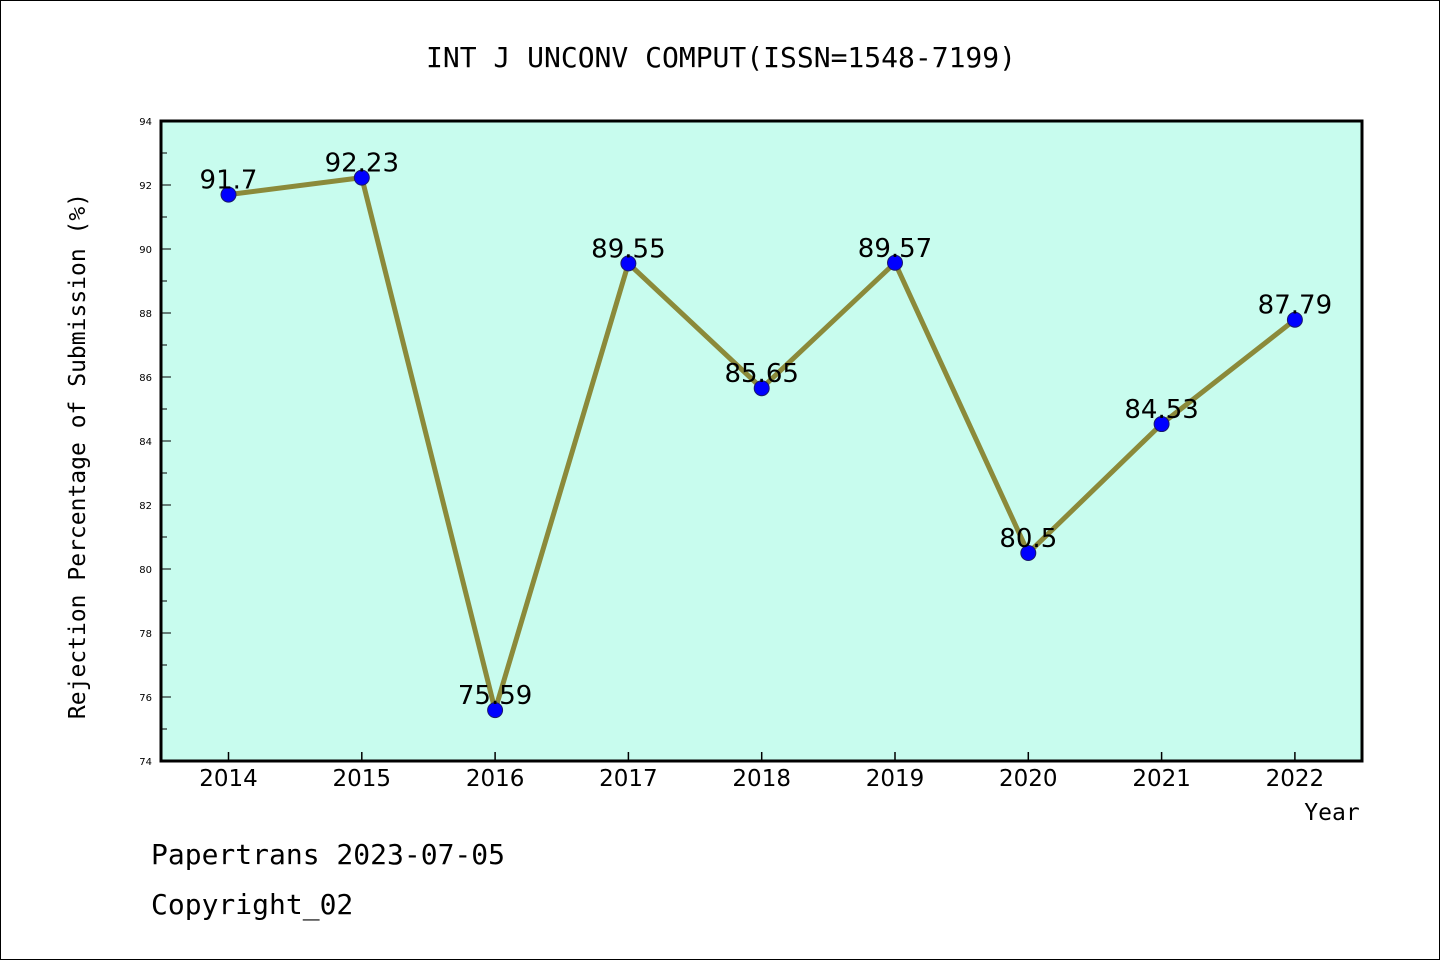  What do you see at coordinates (1331, 813) in the screenshot?
I see `x-axis-title: Year` at bounding box center [1331, 813].